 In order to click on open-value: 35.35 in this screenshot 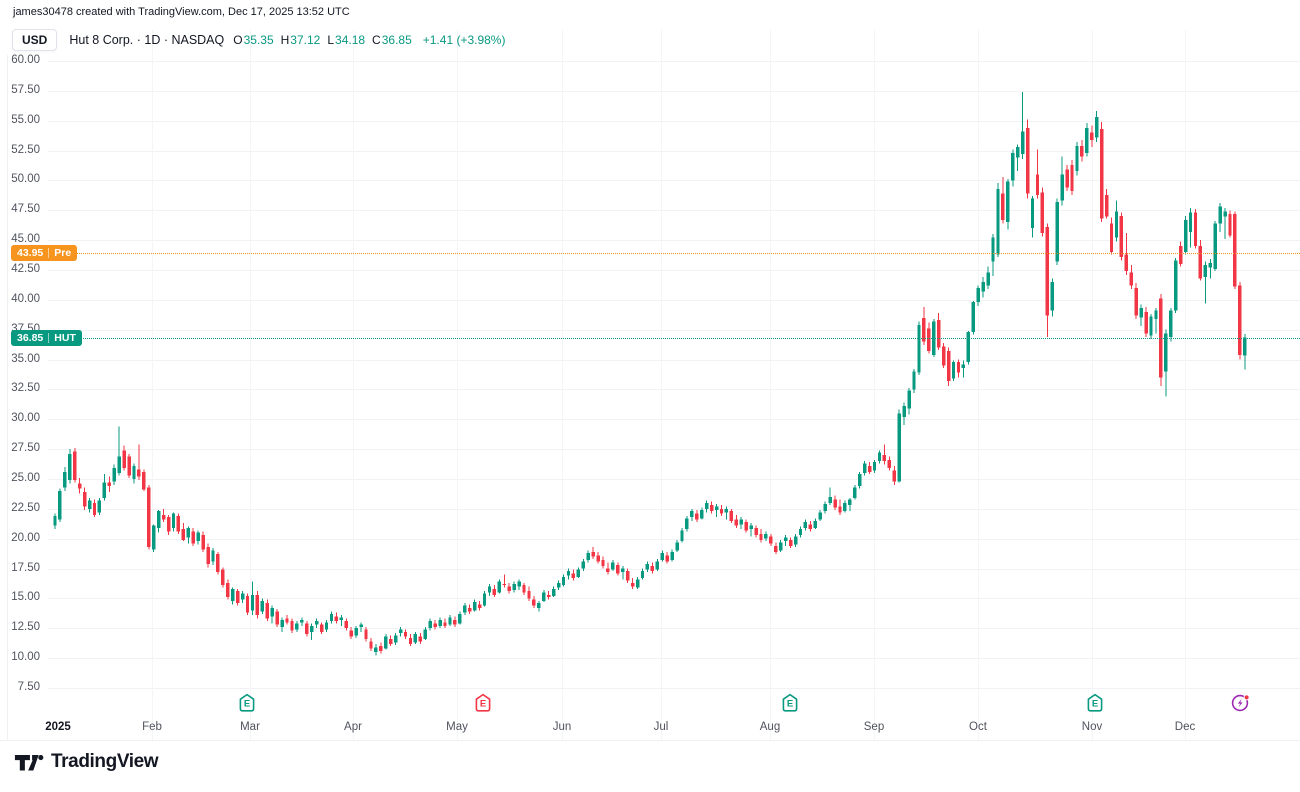, I will do `click(258, 40)`.